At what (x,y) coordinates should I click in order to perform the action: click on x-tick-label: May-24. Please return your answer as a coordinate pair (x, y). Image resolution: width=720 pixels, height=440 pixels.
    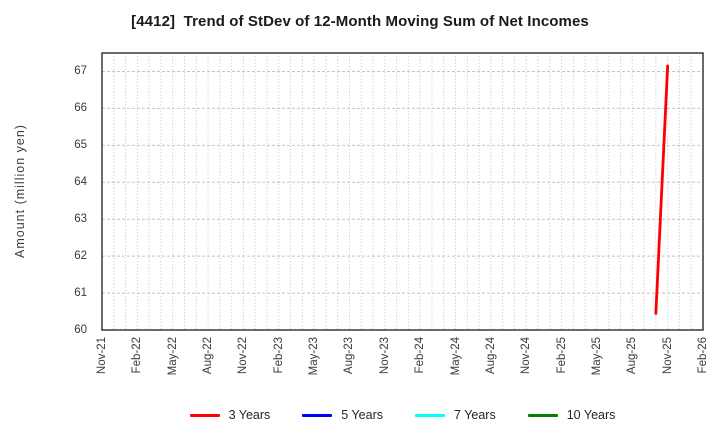
    Looking at the image, I should click on (455, 356).